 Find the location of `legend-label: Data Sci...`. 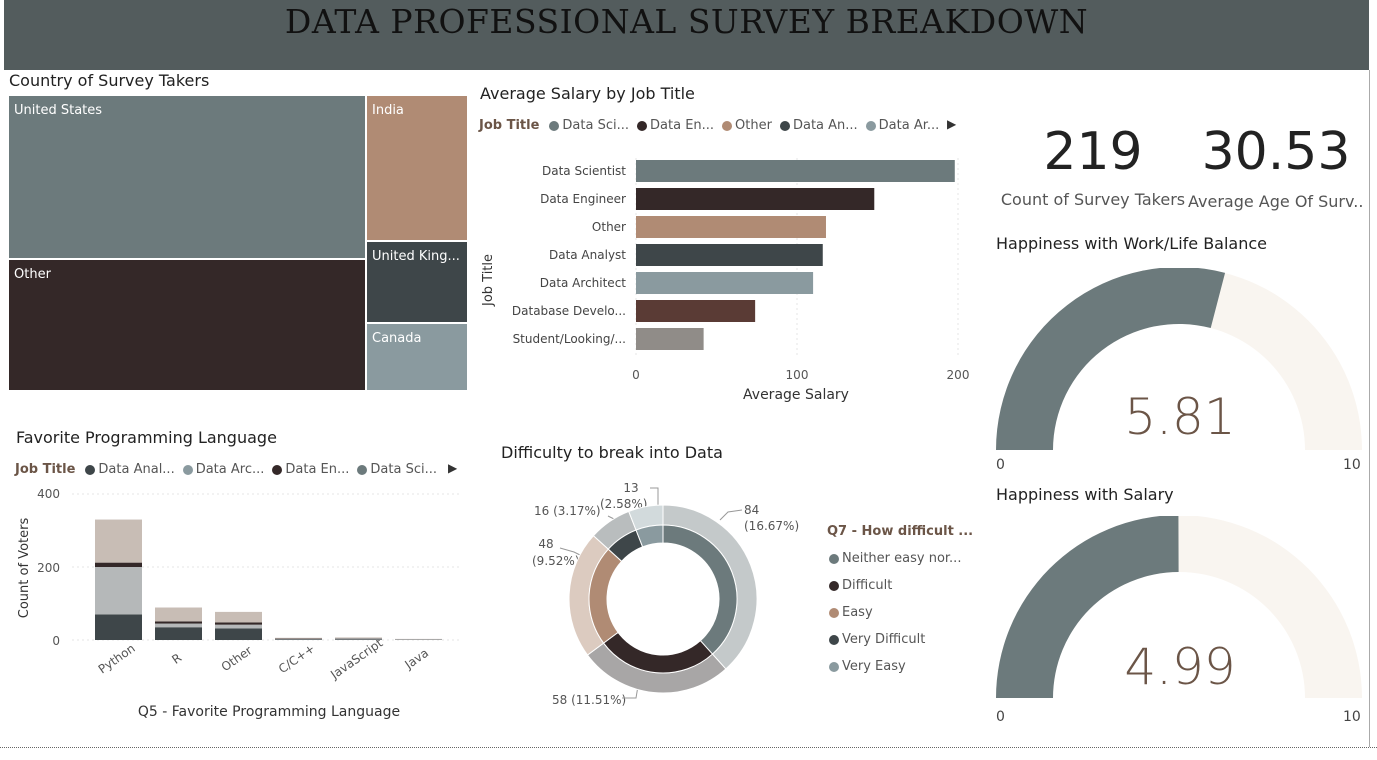

legend-label: Data Sci... is located at coordinates (596, 125).